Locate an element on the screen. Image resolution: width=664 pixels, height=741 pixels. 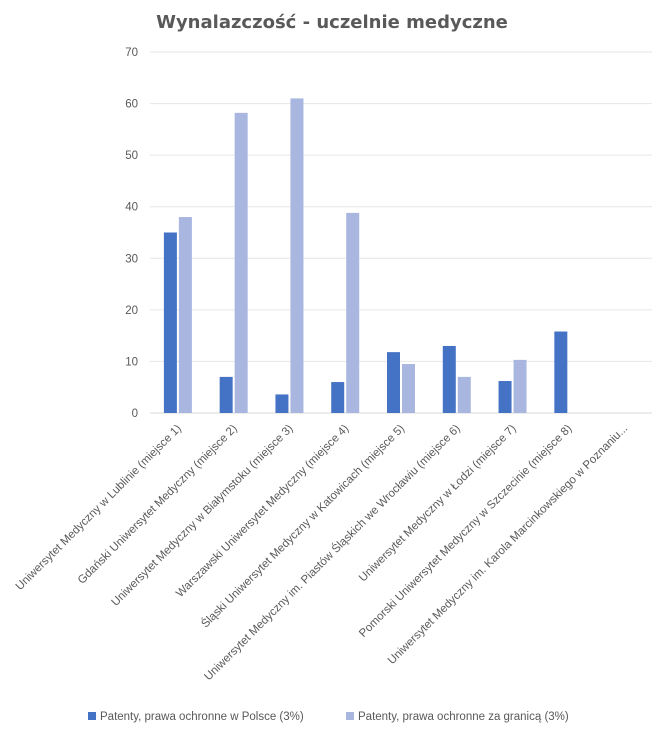
y-tick-label: 0 is located at coordinates (135, 414).